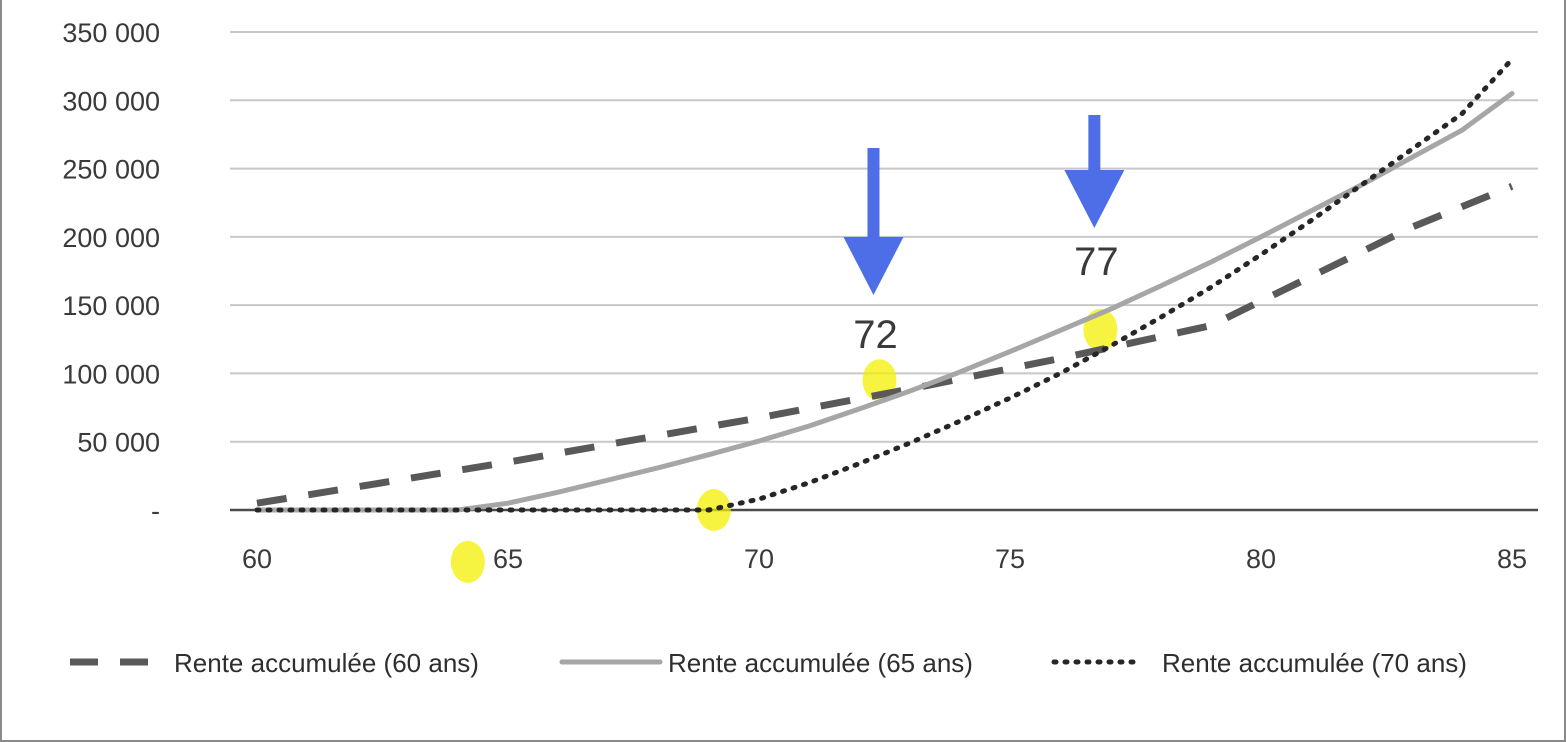 This screenshot has width=1566, height=742. Describe the element at coordinates (111, 101) in the screenshot. I see `y-tick-label: 300 000` at that location.